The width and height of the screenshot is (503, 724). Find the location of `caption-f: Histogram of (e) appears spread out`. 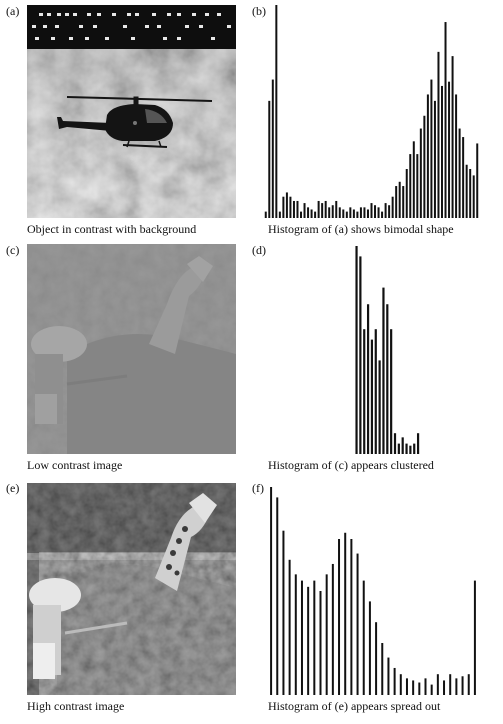

caption-f: Histogram of (e) appears spread out is located at coordinates (354, 706).